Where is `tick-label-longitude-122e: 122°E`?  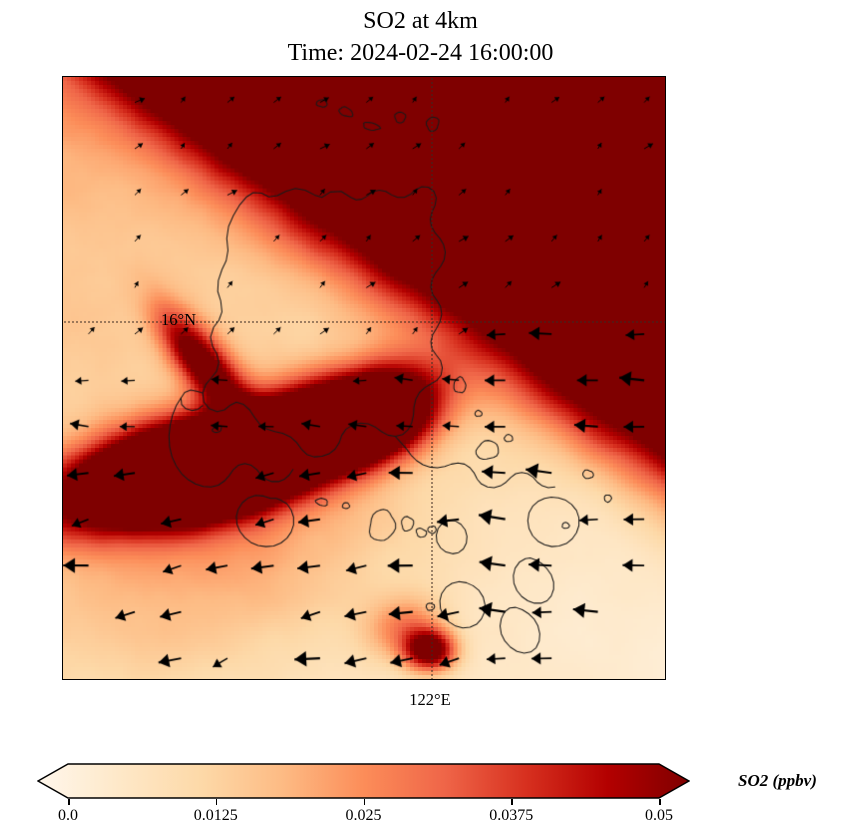
tick-label-longitude-122e: 122°E is located at coordinates (430, 699).